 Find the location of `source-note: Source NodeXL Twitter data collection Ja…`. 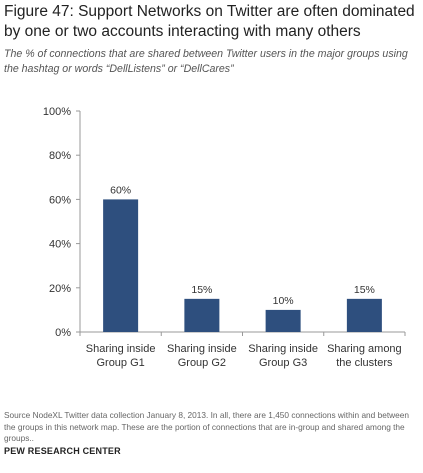

source-note: Source NodeXL Twitter data collection Ja… is located at coordinates (206, 427).